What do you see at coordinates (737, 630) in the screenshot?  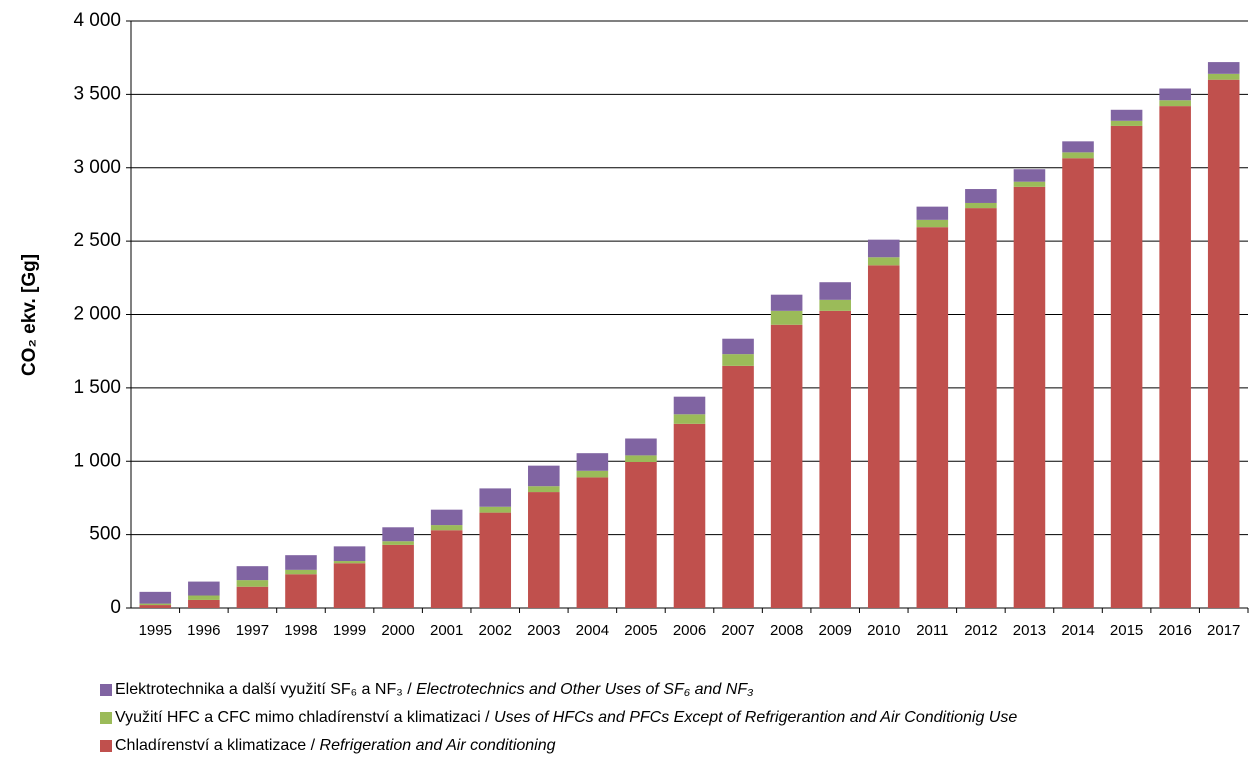 I see `x-tick-label: 2007` at bounding box center [737, 630].